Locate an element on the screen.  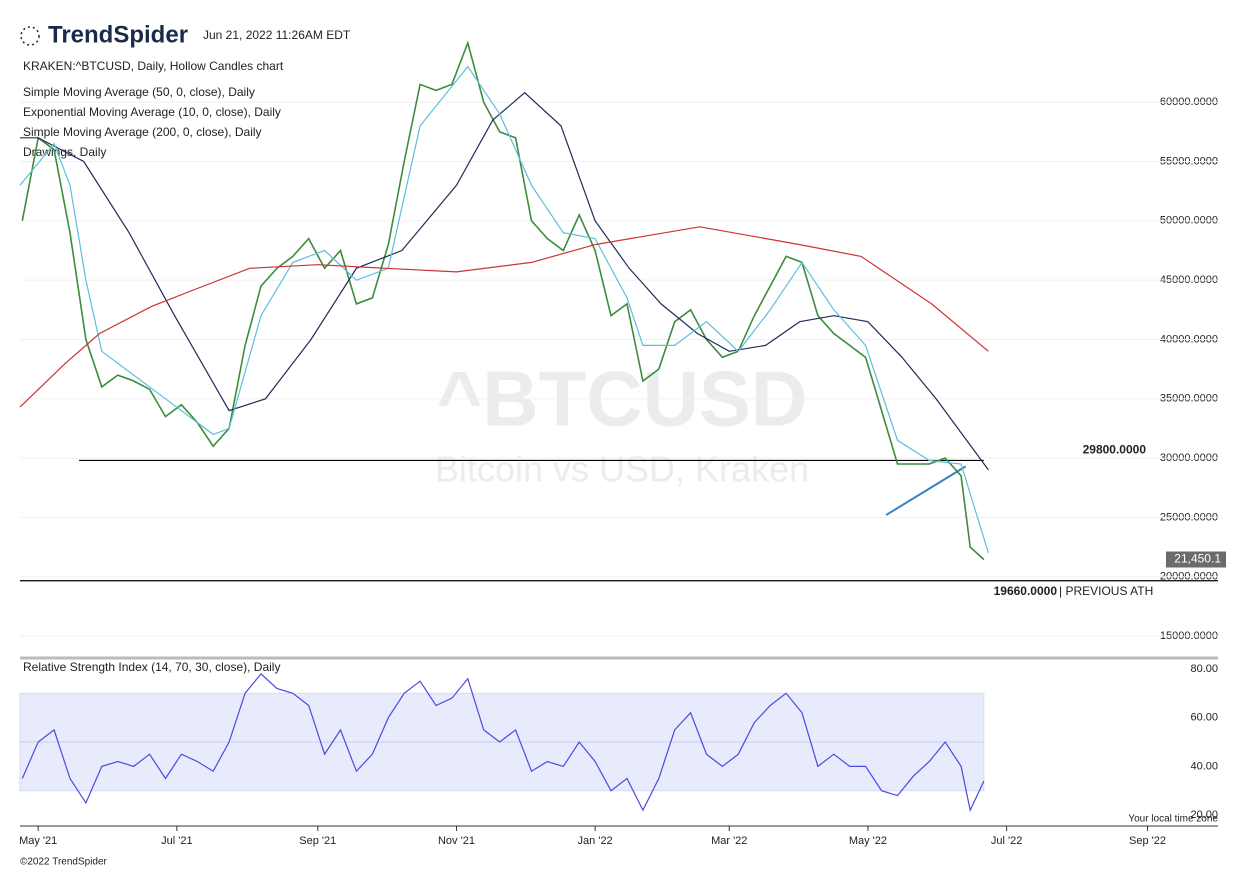
y-tick-label: 60.00 is located at coordinates (1204, 718).